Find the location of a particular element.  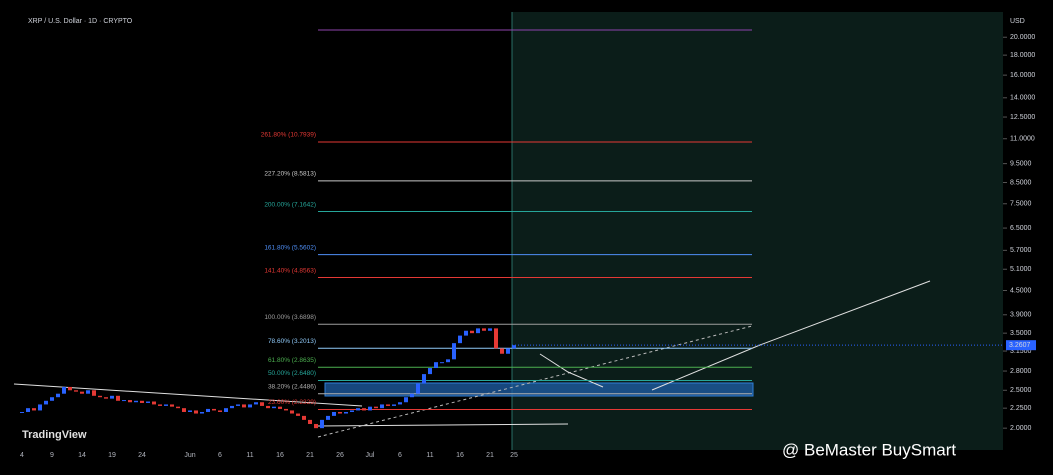

x-tick-label: 14 is located at coordinates (82, 455).